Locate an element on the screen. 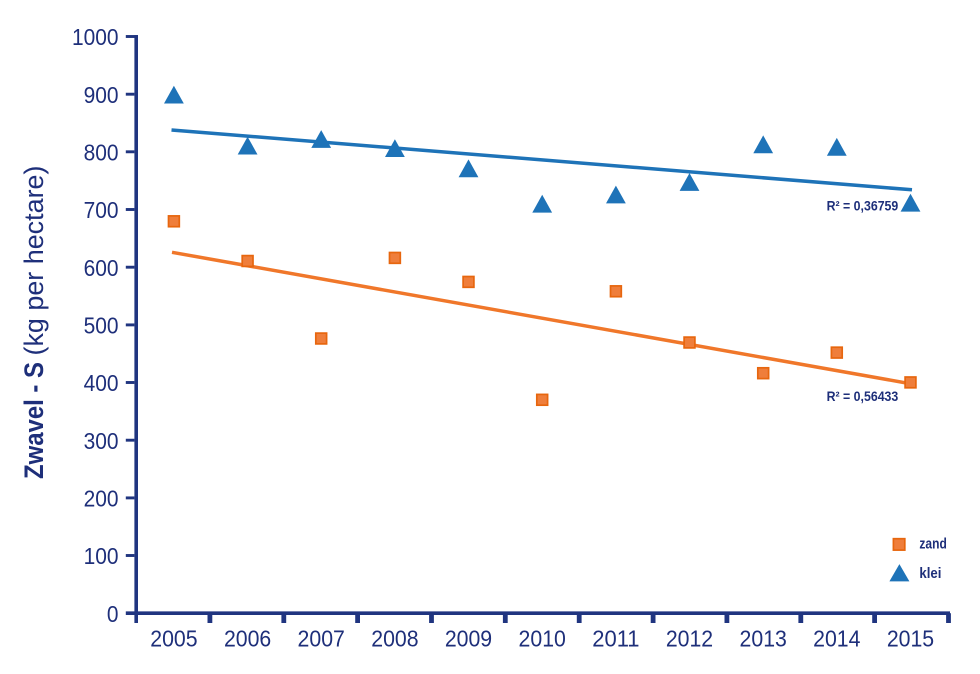 The width and height of the screenshot is (980, 674). svg-text: 400 is located at coordinates (101, 383).